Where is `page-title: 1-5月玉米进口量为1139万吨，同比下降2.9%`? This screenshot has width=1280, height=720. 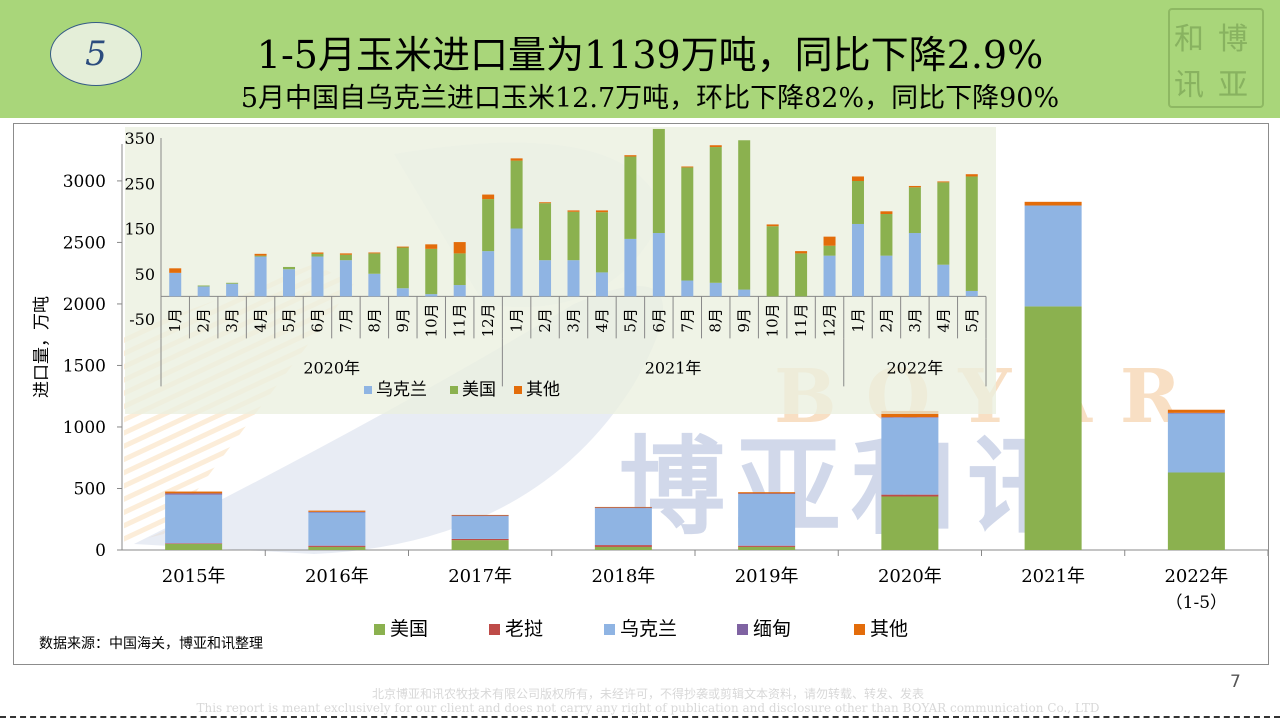 page-title: 1-5月玉米进口量为1139万吨，同比下降2.9% is located at coordinates (650, 55).